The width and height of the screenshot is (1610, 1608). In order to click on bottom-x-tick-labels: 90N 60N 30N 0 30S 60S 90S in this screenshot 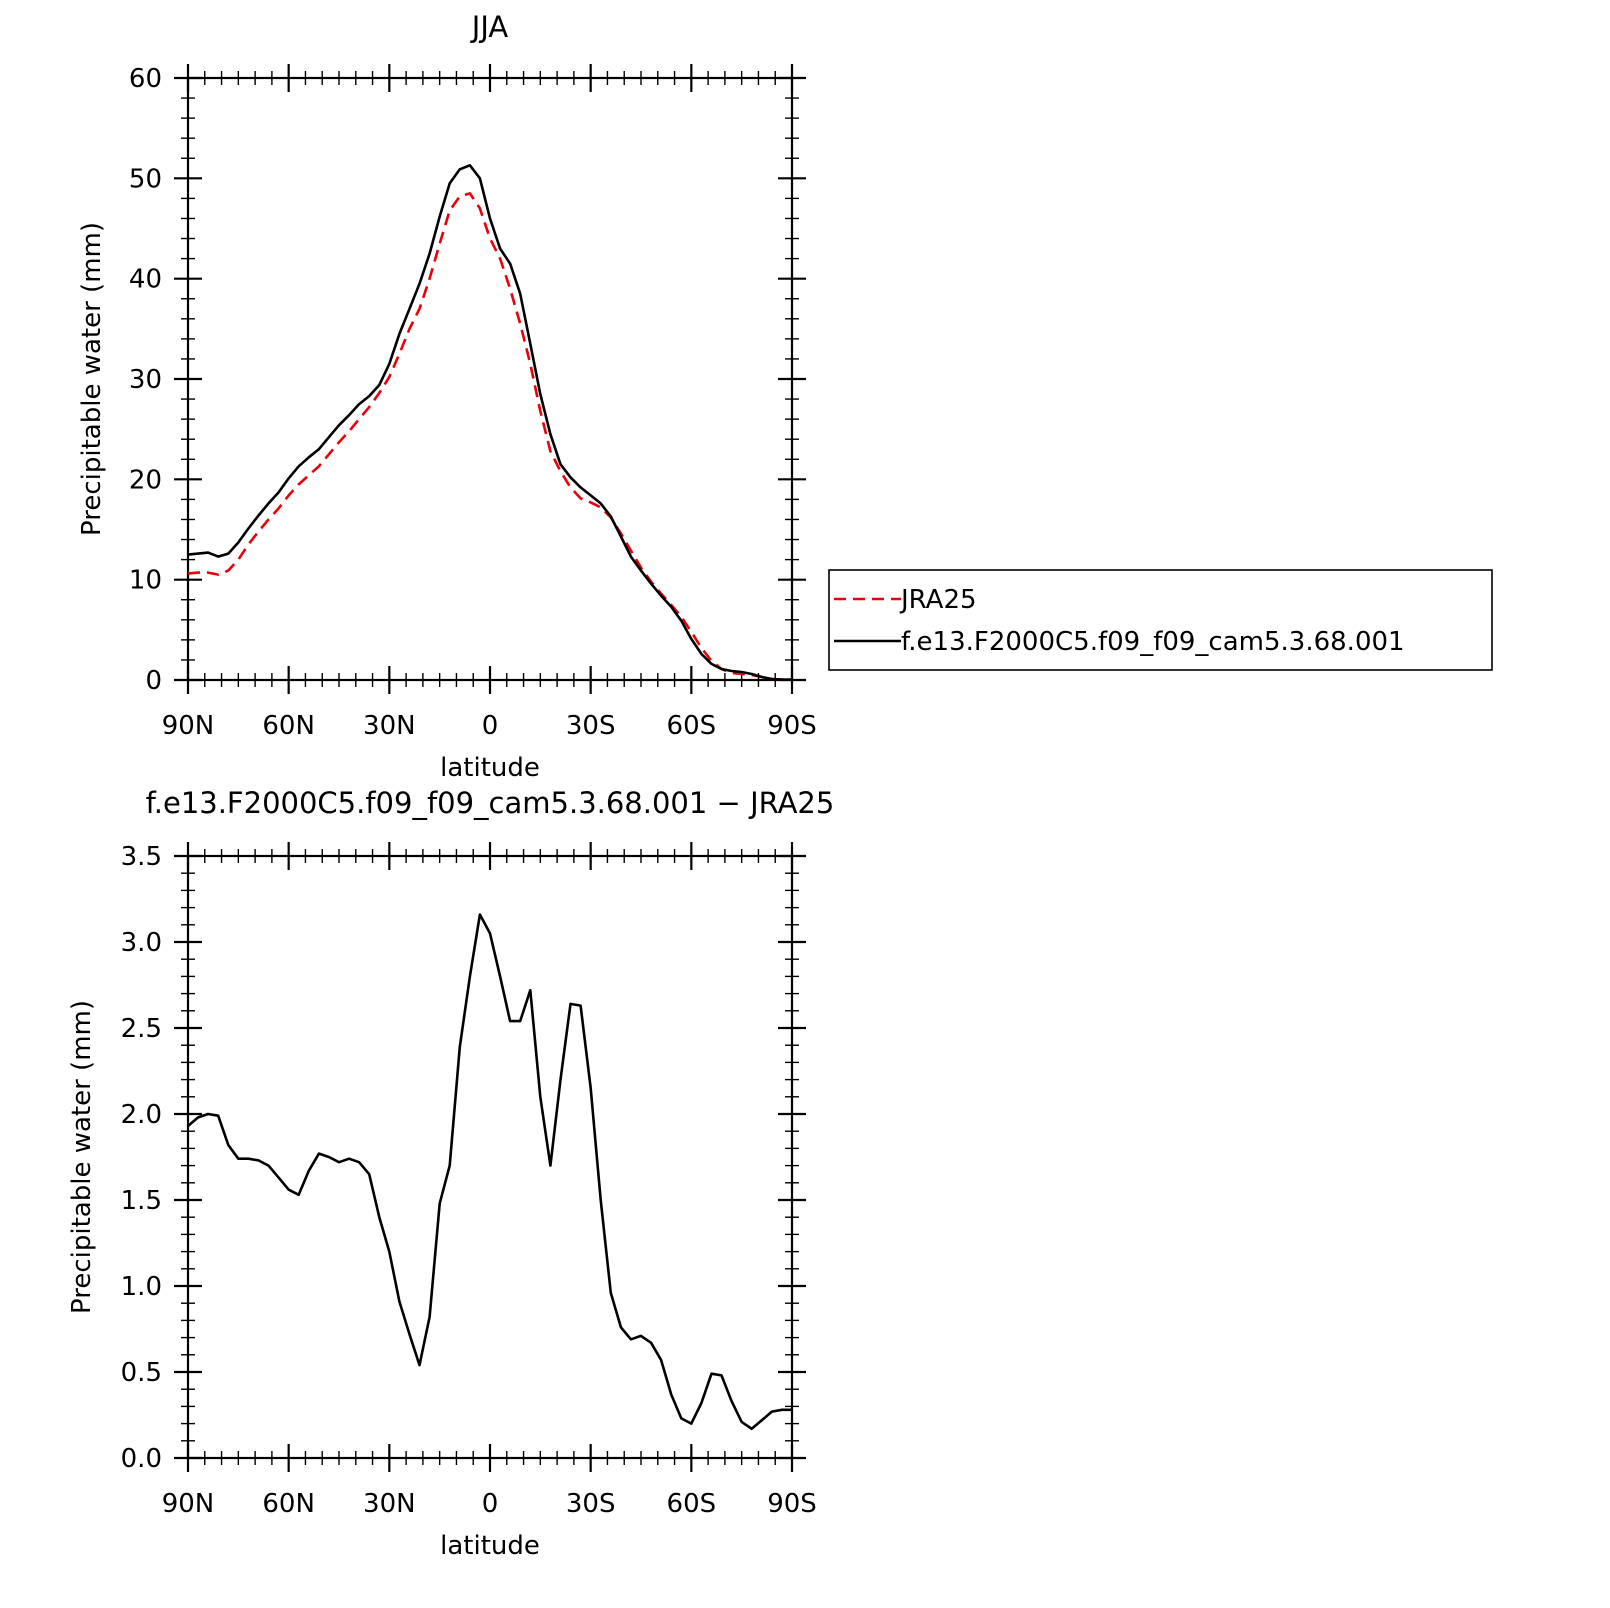, I will do `click(489, 1504)`.